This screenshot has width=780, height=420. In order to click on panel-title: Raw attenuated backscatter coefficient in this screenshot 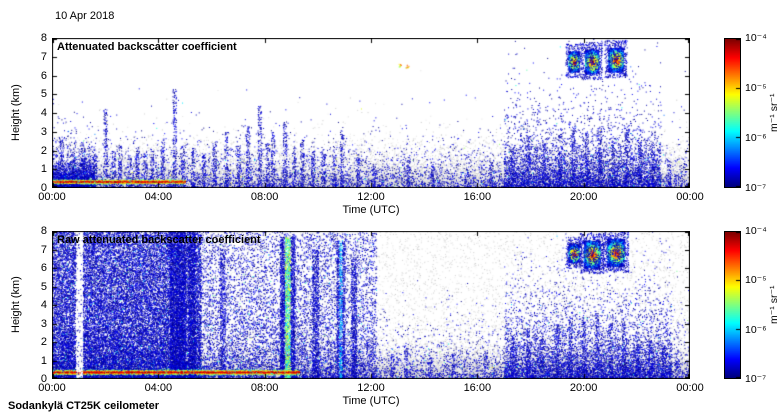, I will do `click(159, 240)`.